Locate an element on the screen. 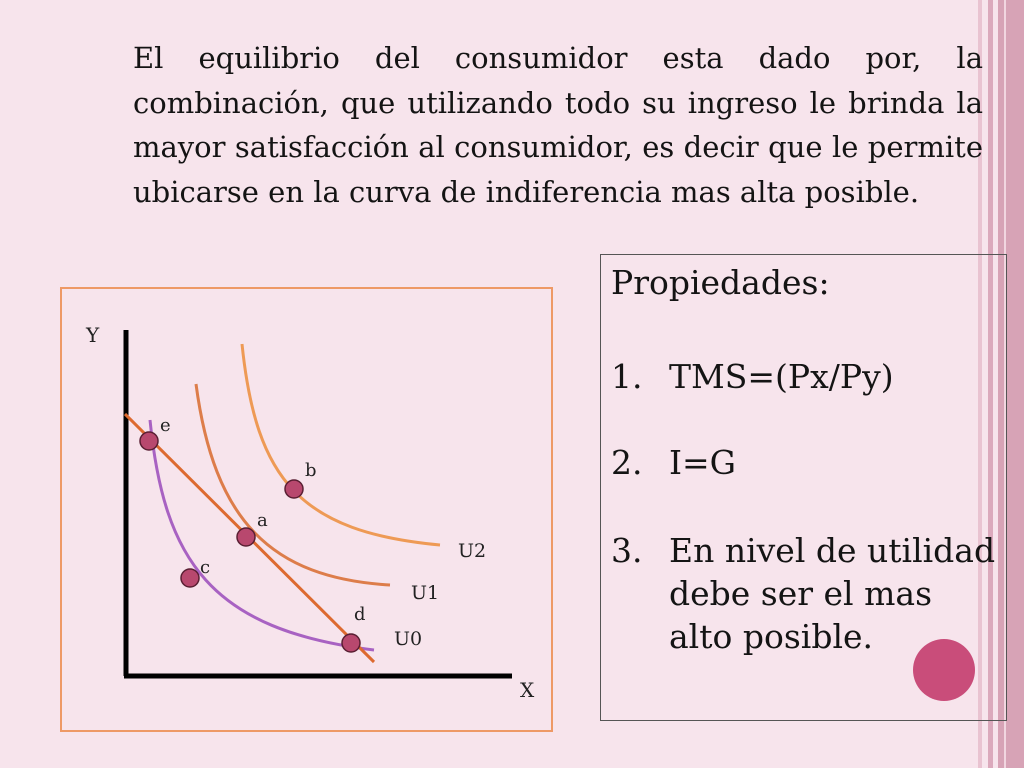 This screenshot has height=768, width=1024. point-e is located at coordinates (149, 441).